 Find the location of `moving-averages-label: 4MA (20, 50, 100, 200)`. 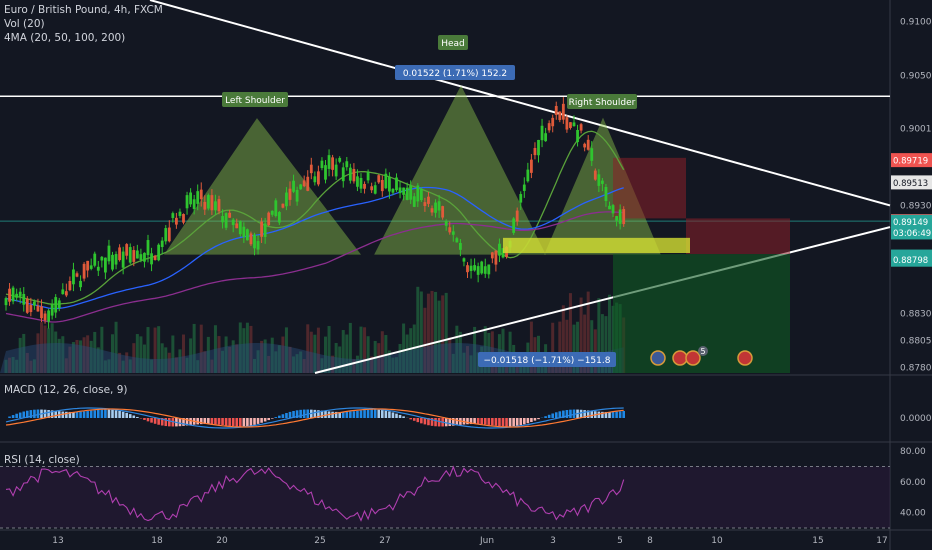

moving-averages-label: 4MA (20, 50, 100, 200) is located at coordinates (65, 38).